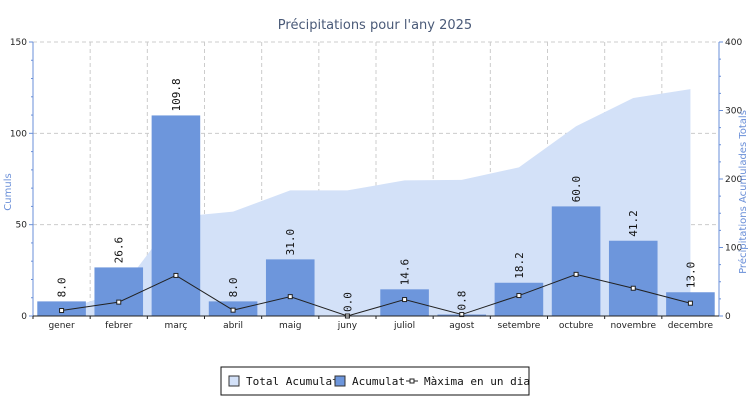 The height and width of the screenshot is (400, 750). What do you see at coordinates (375, 25) in the screenshot?
I see `chart-title: Précipitations pour l'any 2025` at bounding box center [375, 25].